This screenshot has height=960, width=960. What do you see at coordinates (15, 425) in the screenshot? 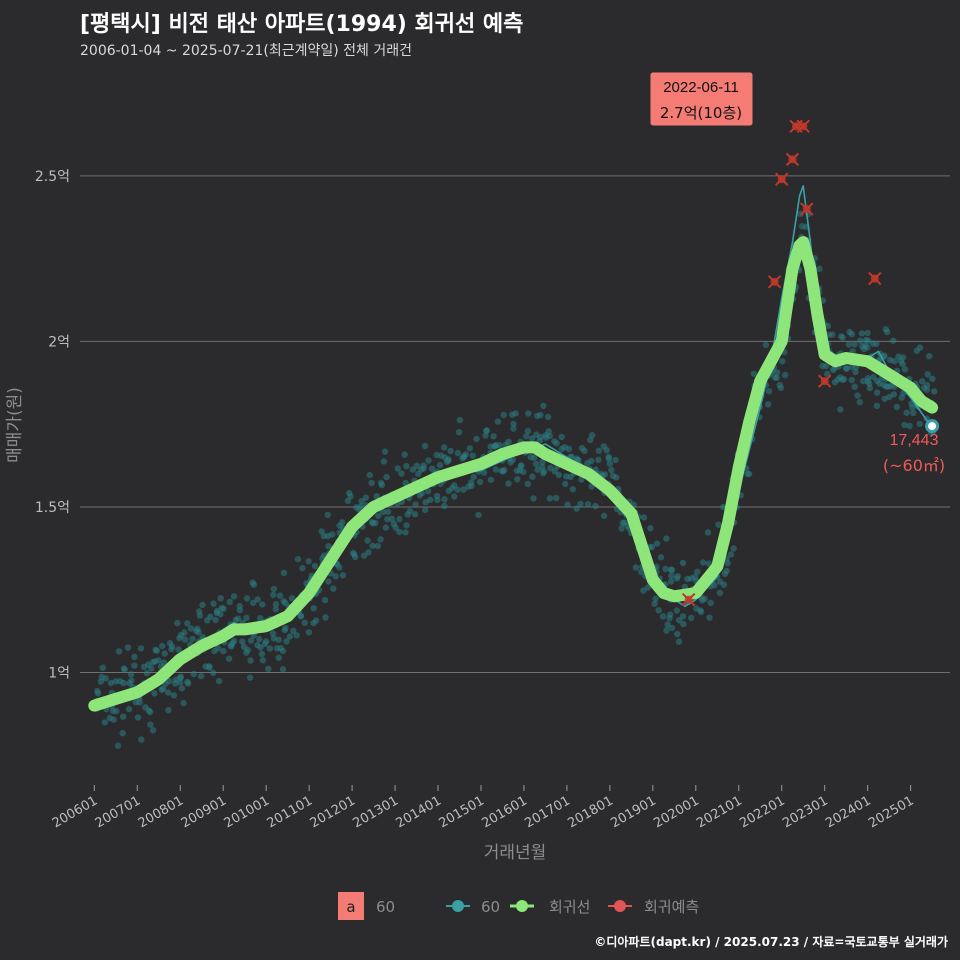
I see `y-axis-label: 매매가(원)` at bounding box center [15, 425].